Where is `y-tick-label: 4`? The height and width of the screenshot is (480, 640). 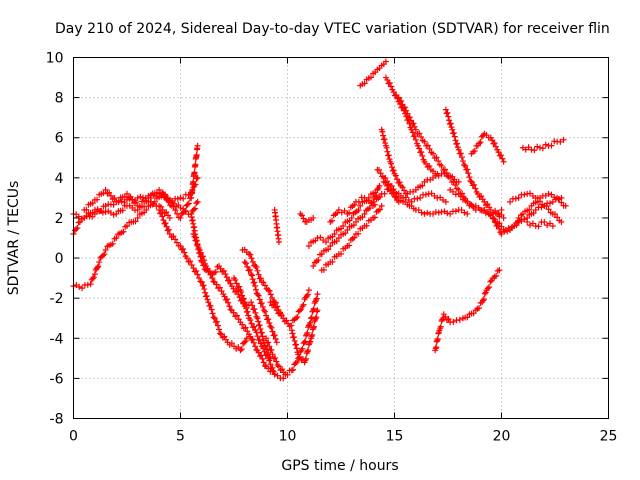 y-tick-label: 4 is located at coordinates (59, 179).